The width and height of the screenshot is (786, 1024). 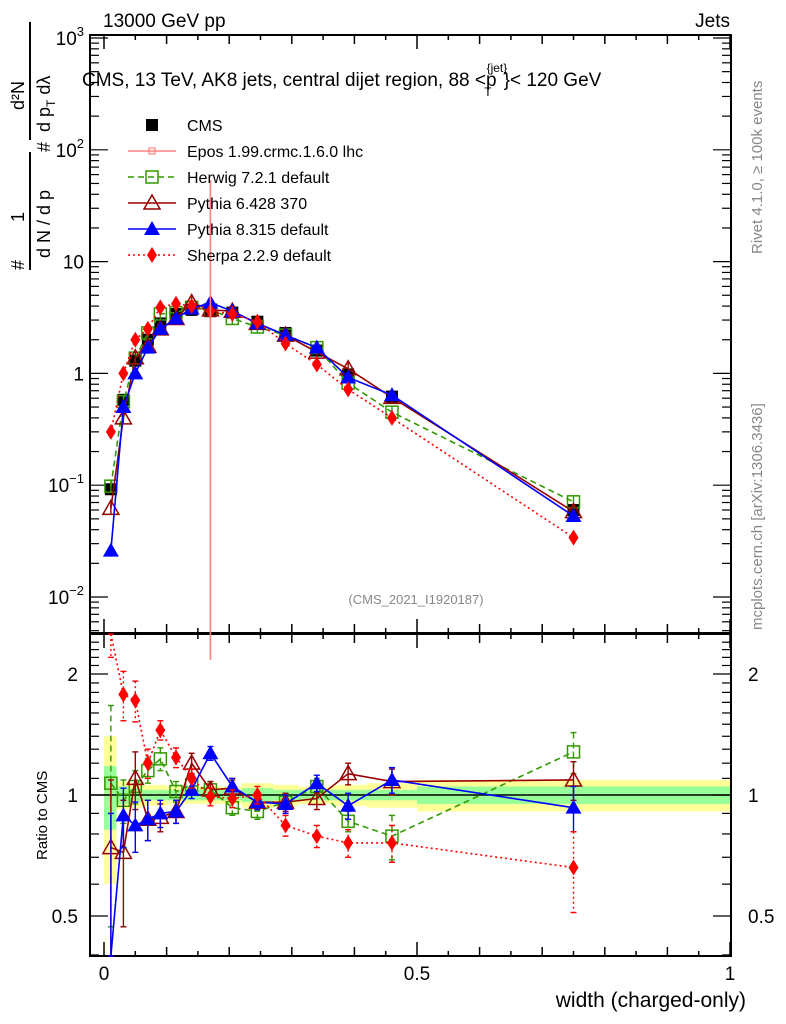 What do you see at coordinates (104, 974) in the screenshot?
I see `x-tick-label: 0` at bounding box center [104, 974].